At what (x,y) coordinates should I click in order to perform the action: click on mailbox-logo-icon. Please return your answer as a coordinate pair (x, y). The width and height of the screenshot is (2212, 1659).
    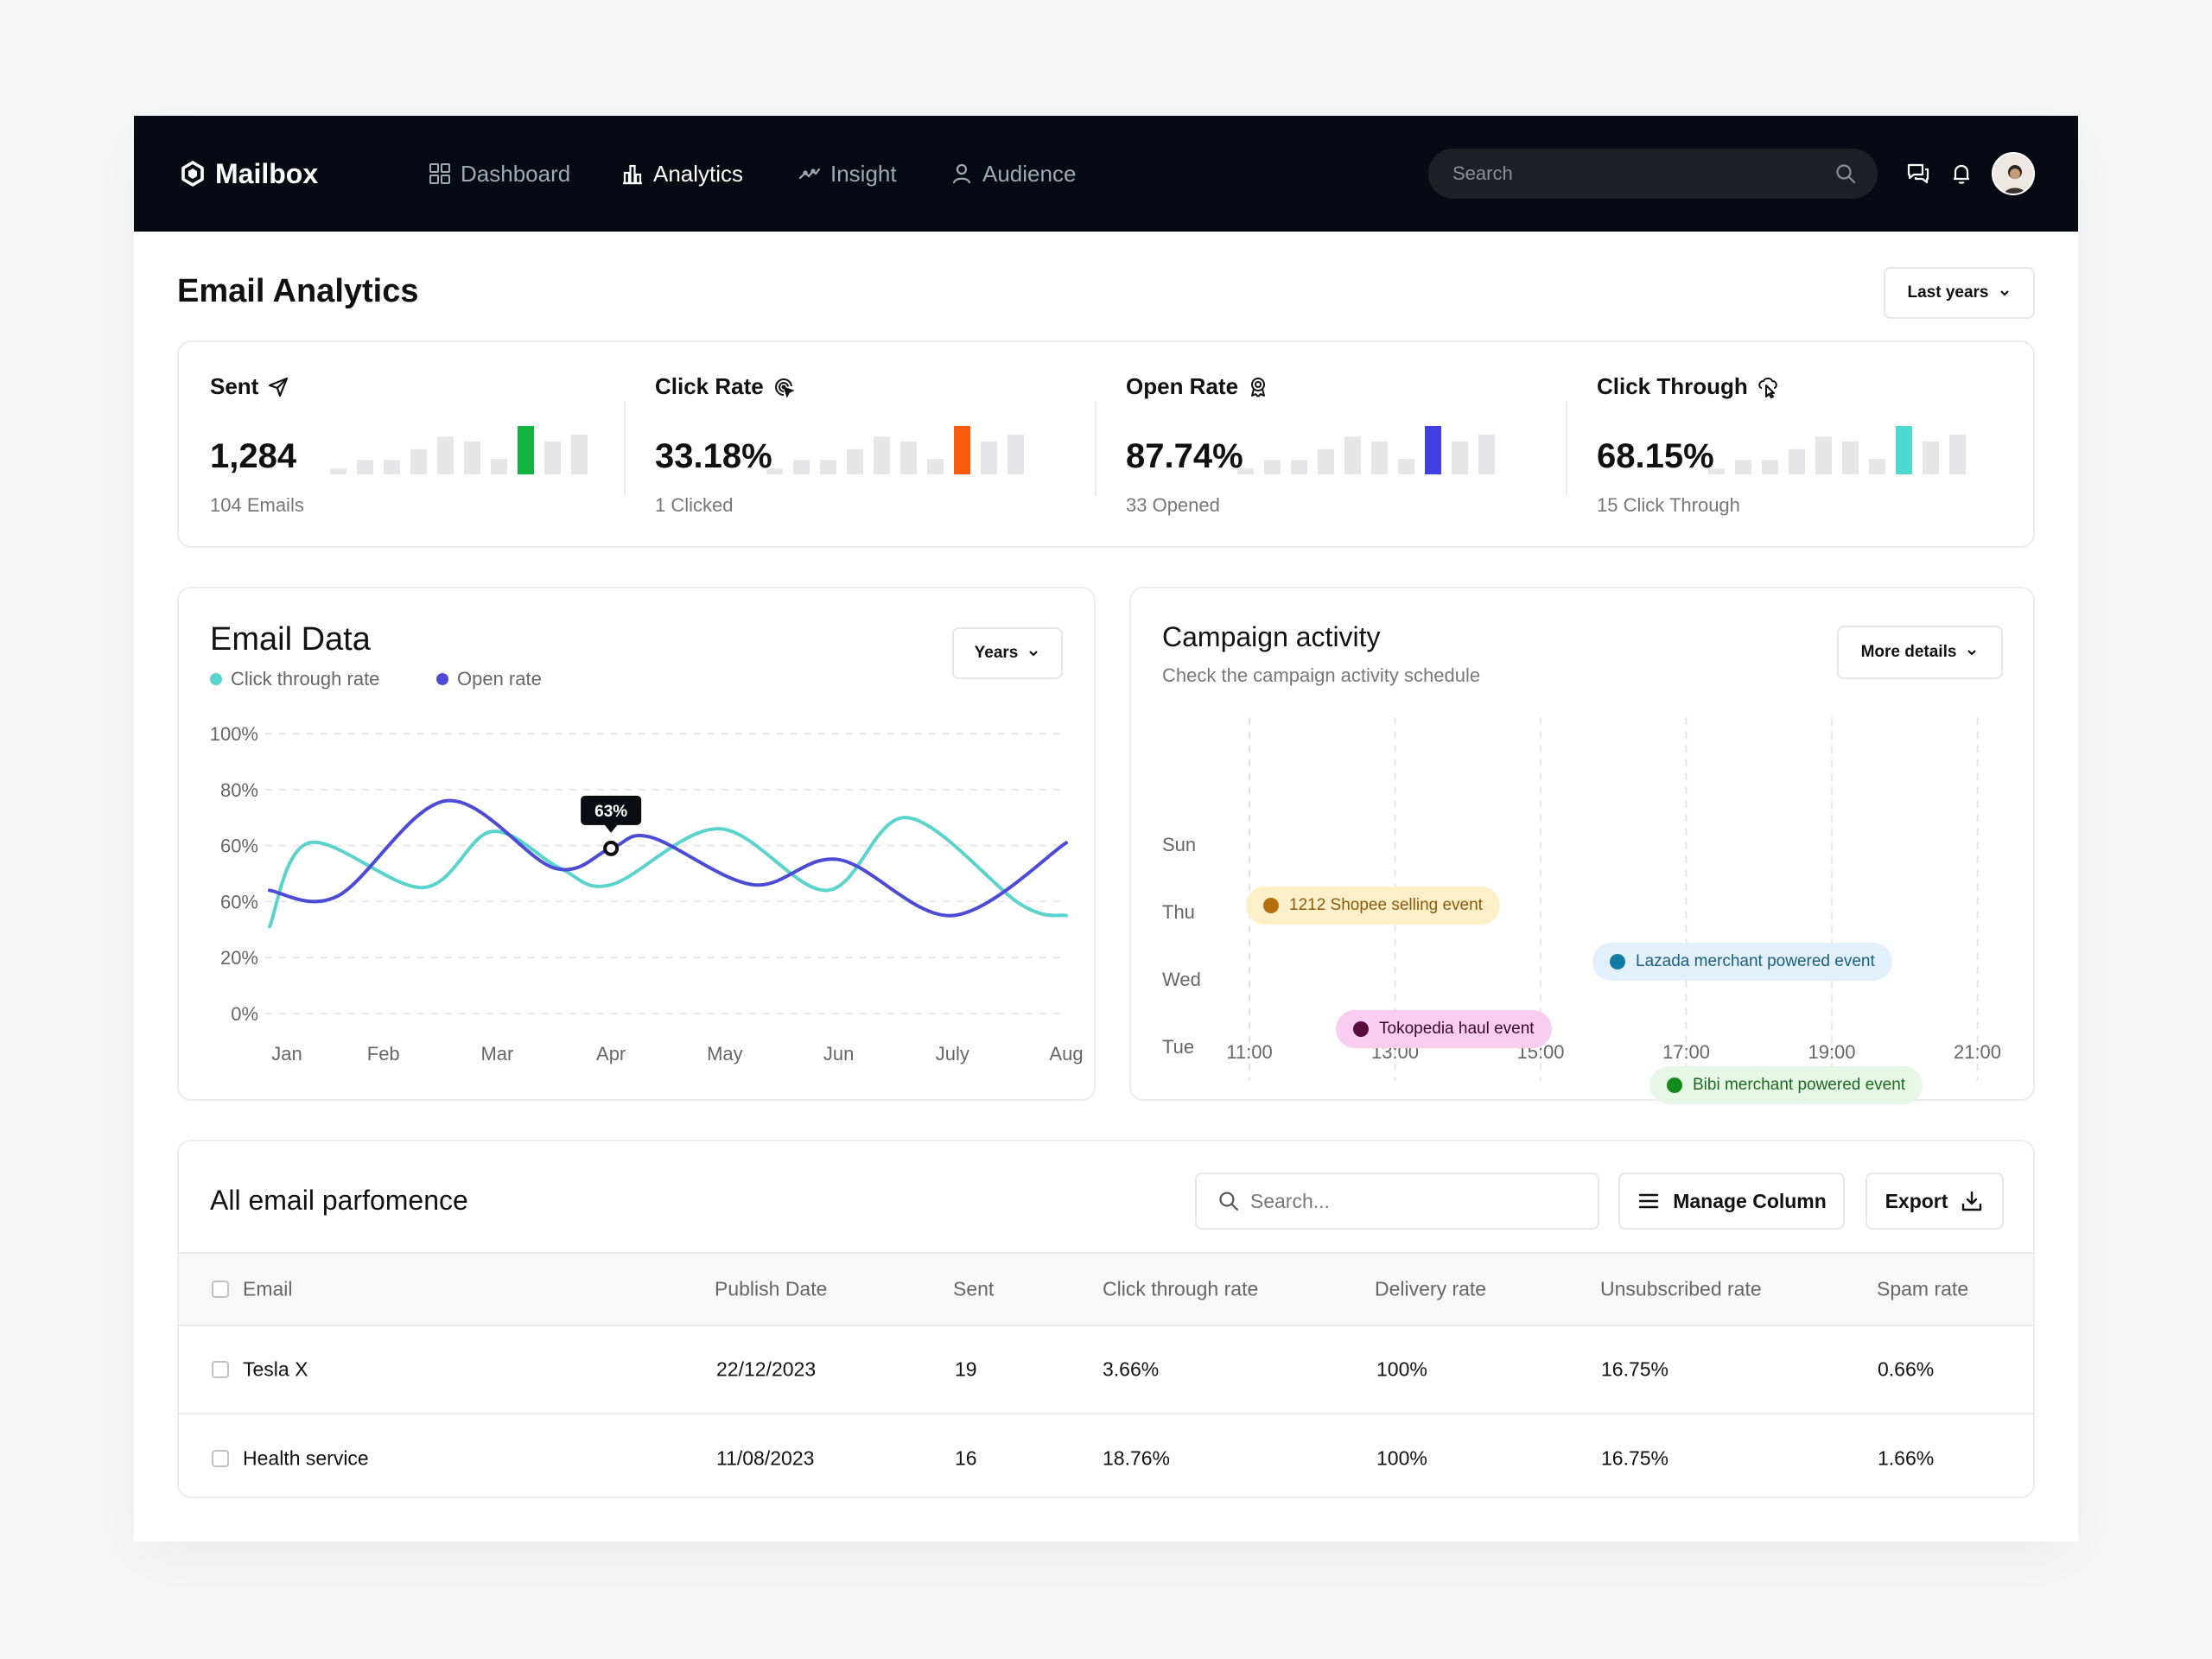
    Looking at the image, I should click on (192, 174).